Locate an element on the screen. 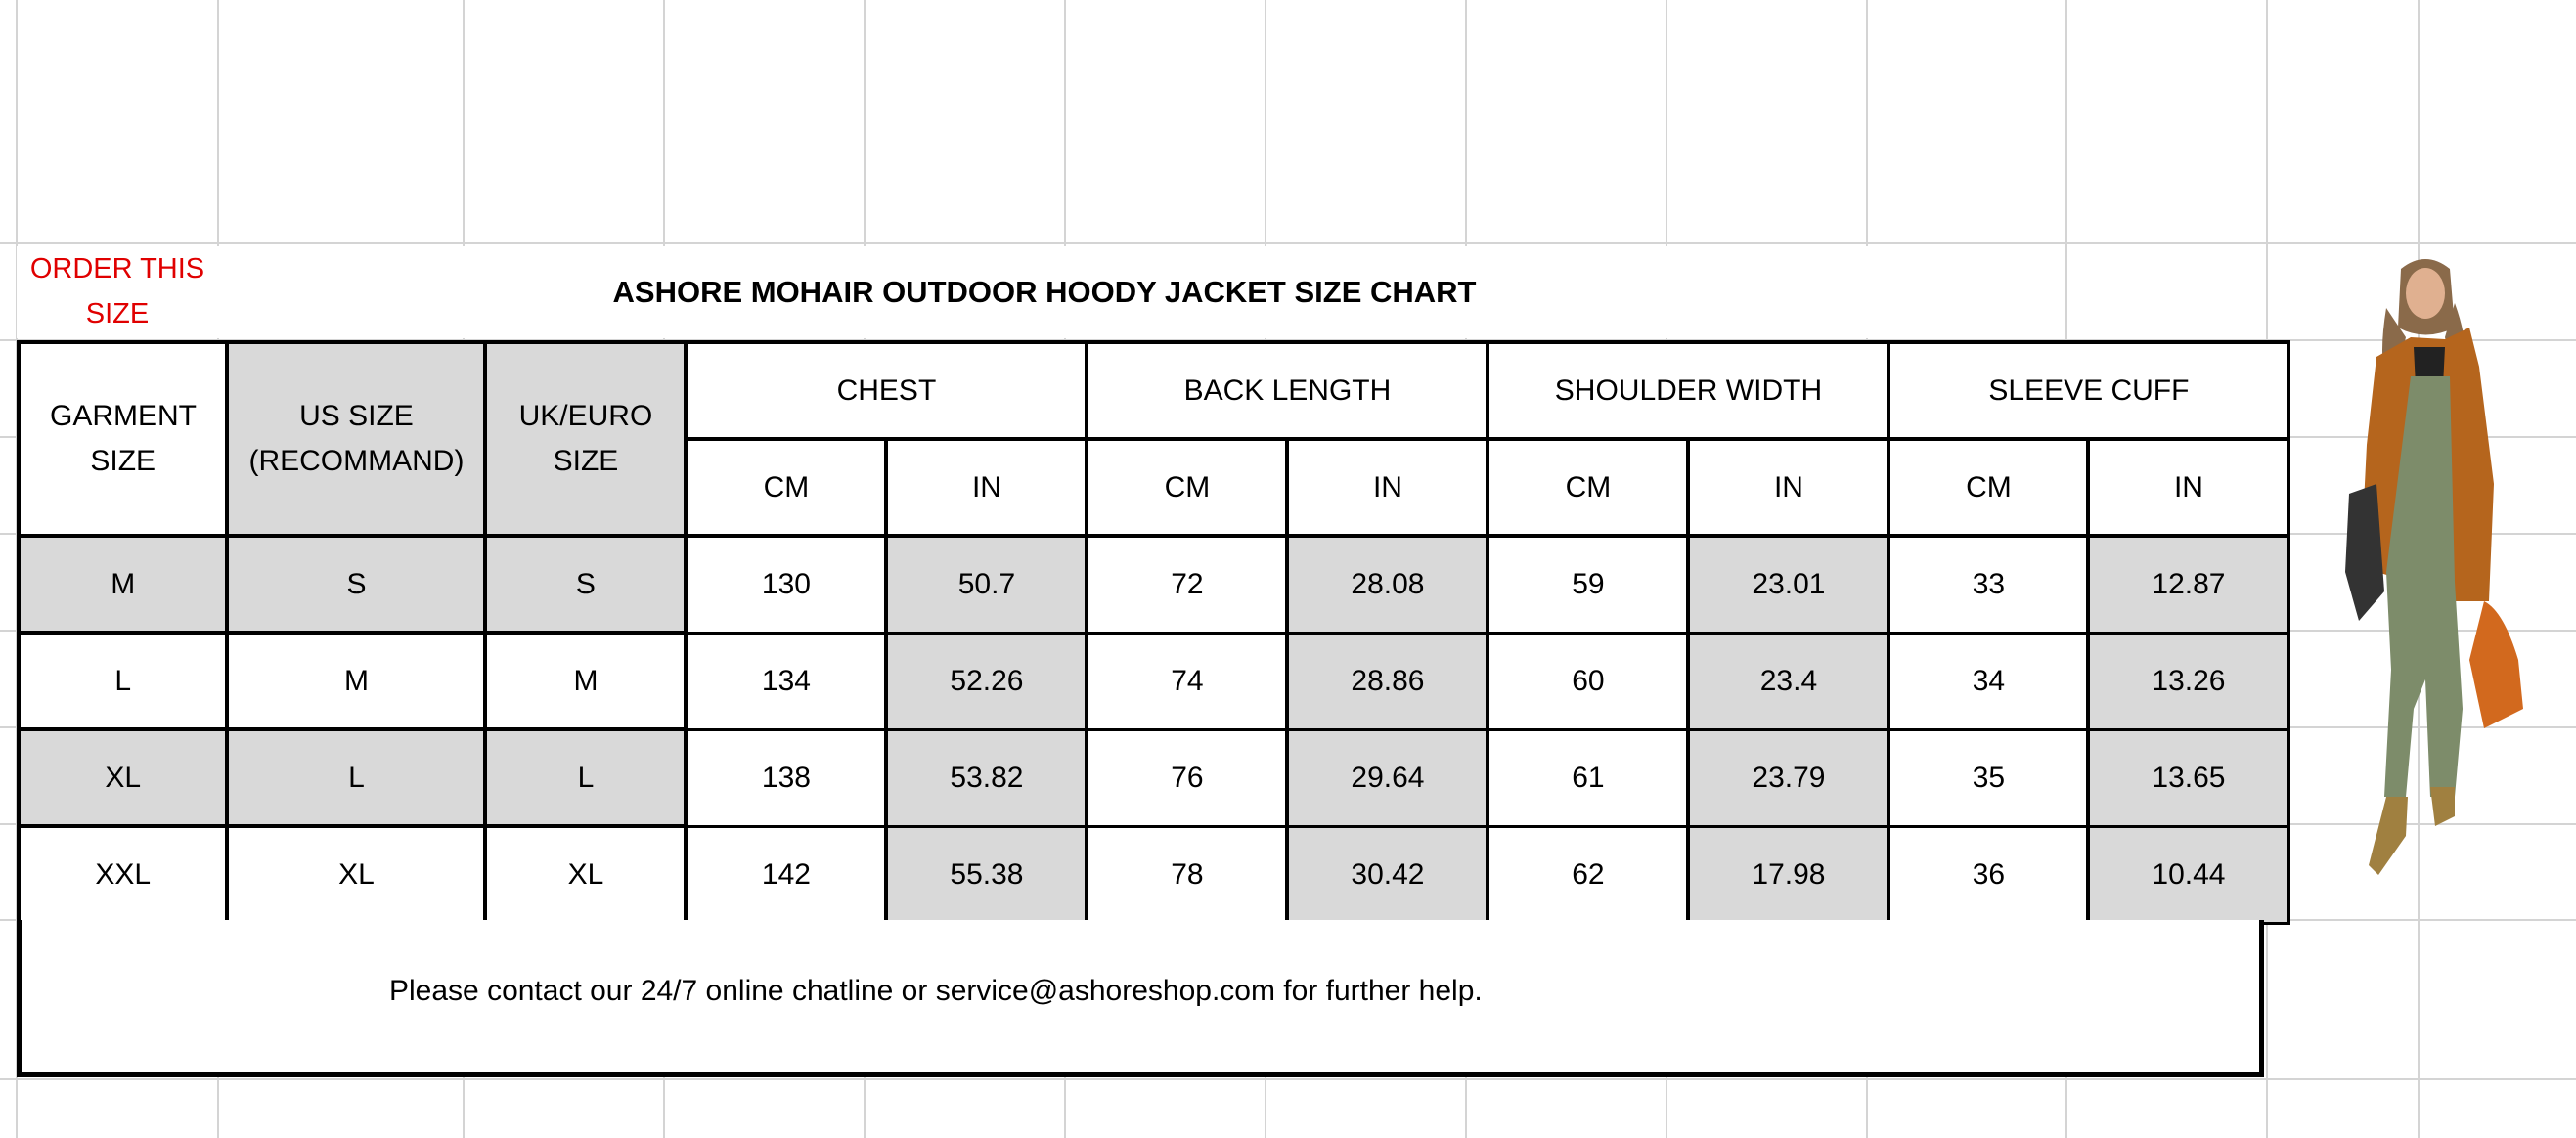 This screenshot has height=1138, width=2576. cell-chest-in: 55.38 is located at coordinates (986, 874).